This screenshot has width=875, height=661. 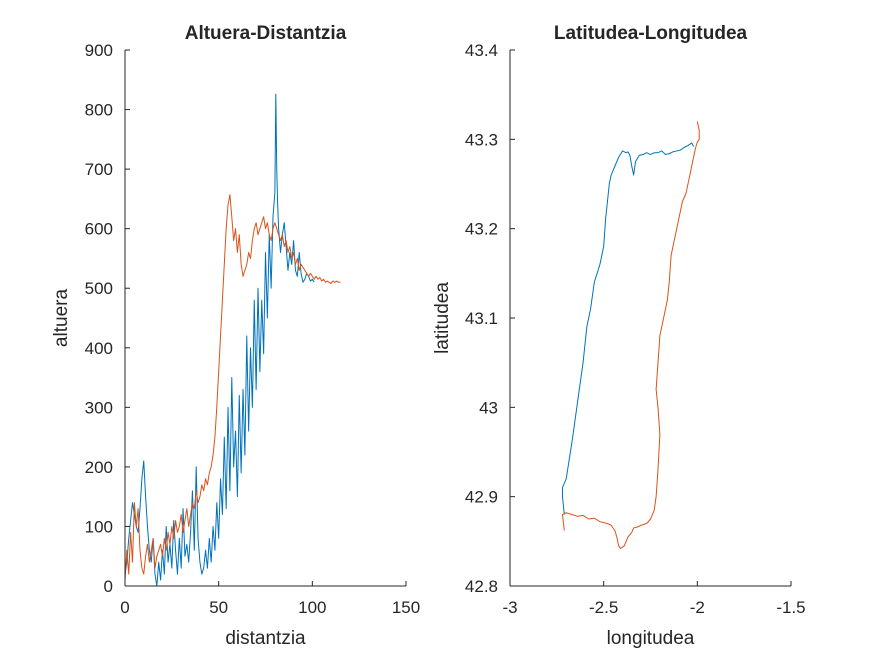 What do you see at coordinates (266, 33) in the screenshot?
I see `chart-title: Altuera-Distantzia` at bounding box center [266, 33].